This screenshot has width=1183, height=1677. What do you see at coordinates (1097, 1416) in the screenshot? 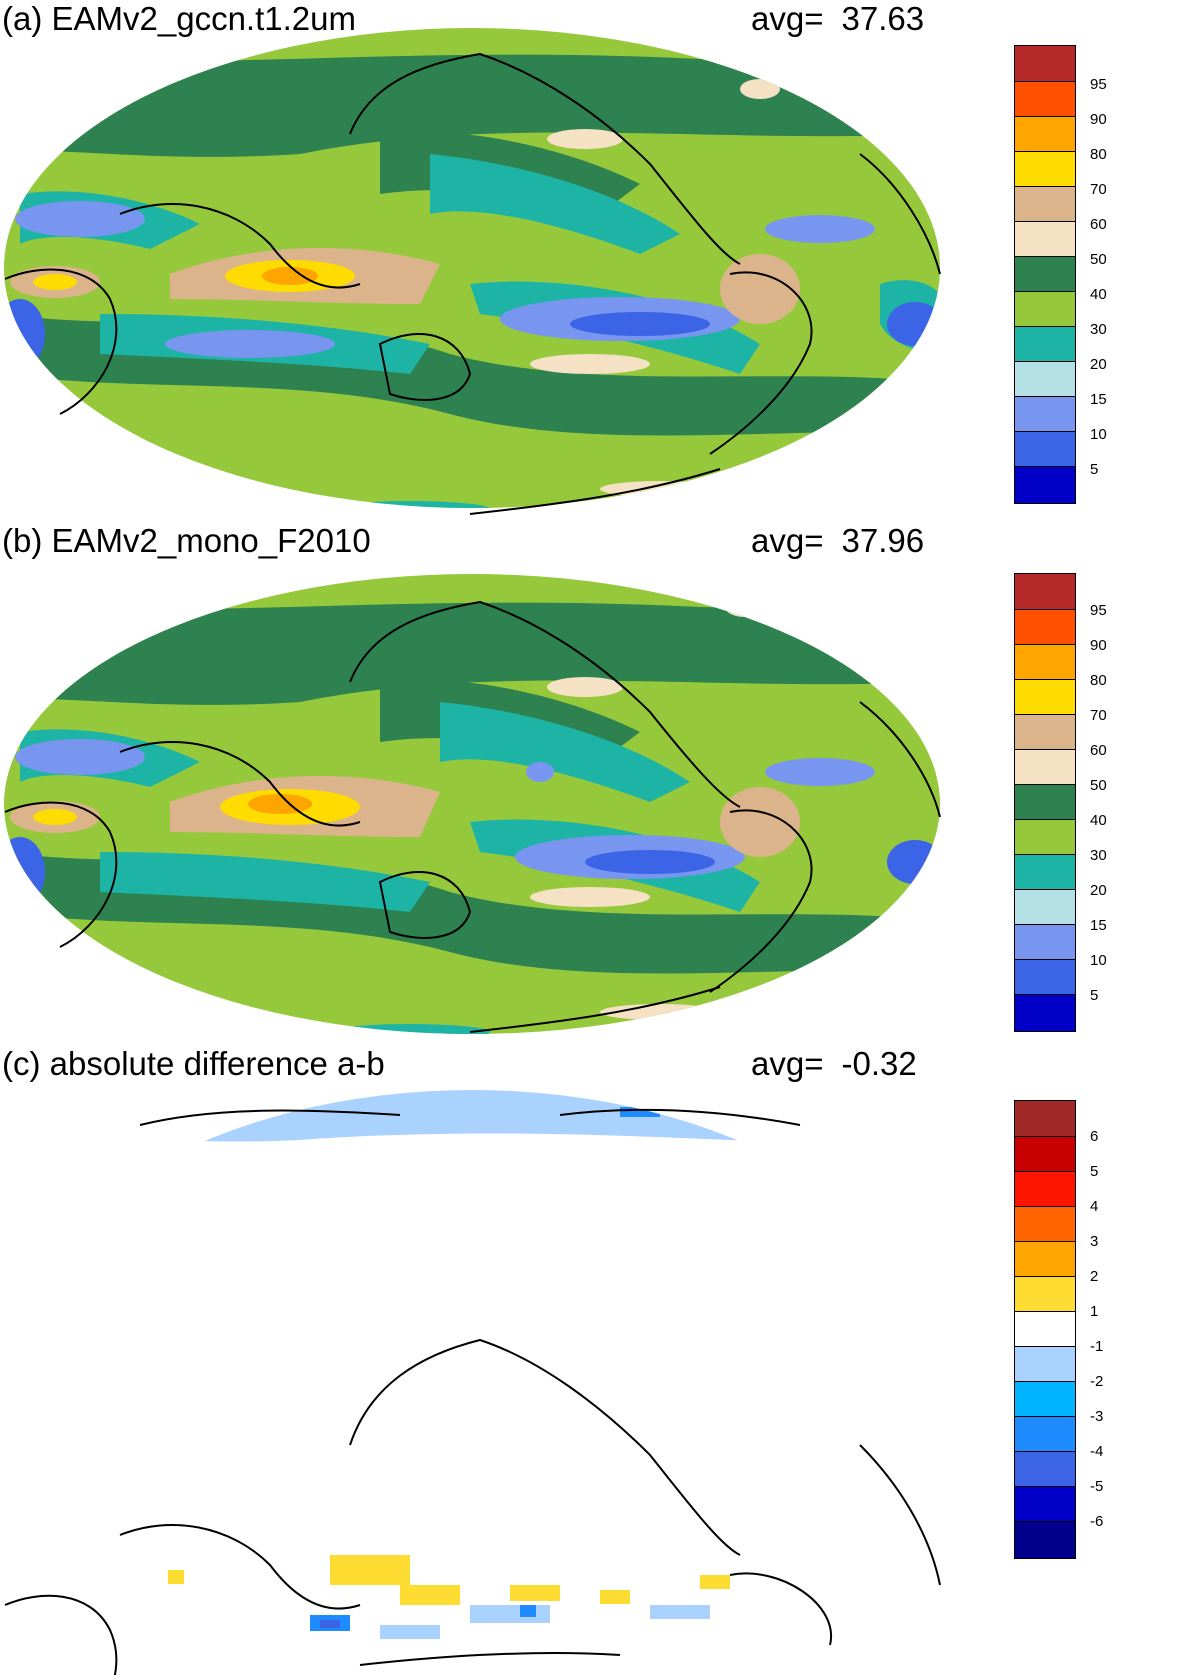
I see `legend-tick: -3` at bounding box center [1097, 1416].